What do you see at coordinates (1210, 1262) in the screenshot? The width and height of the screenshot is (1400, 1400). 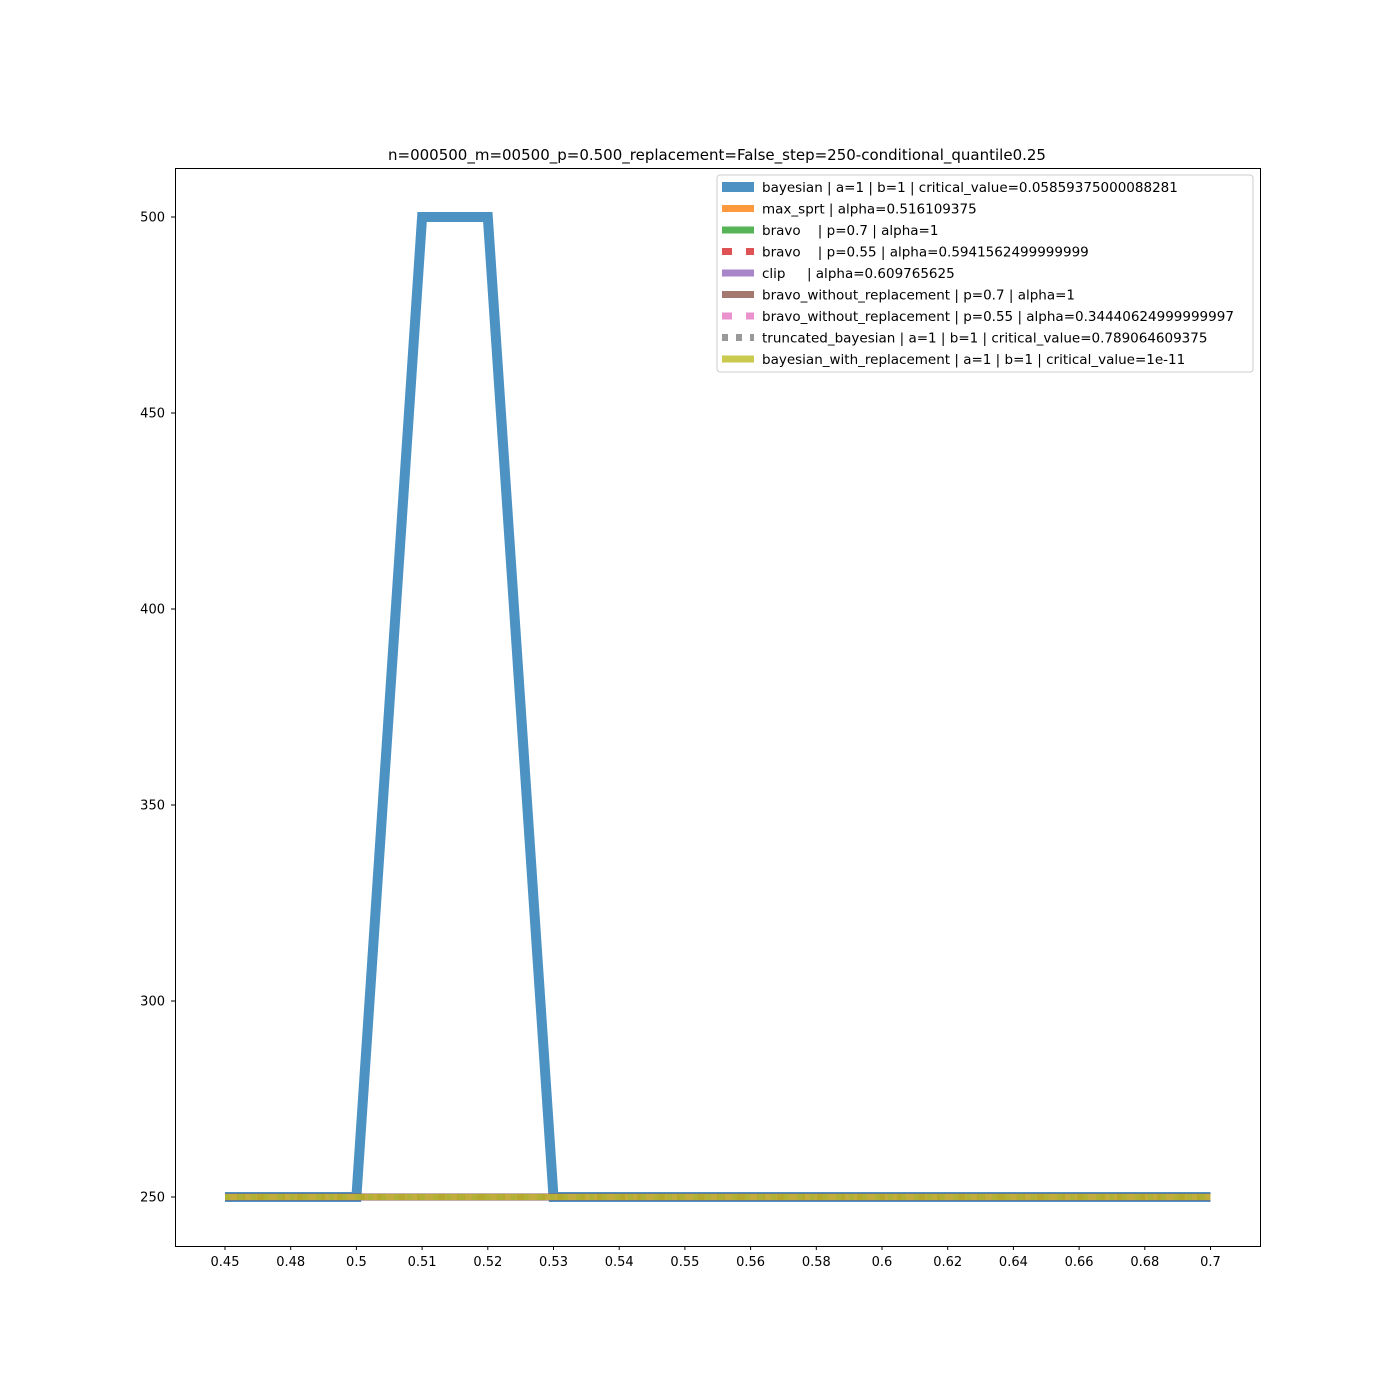 I see `x-tick-label: 0.7` at bounding box center [1210, 1262].